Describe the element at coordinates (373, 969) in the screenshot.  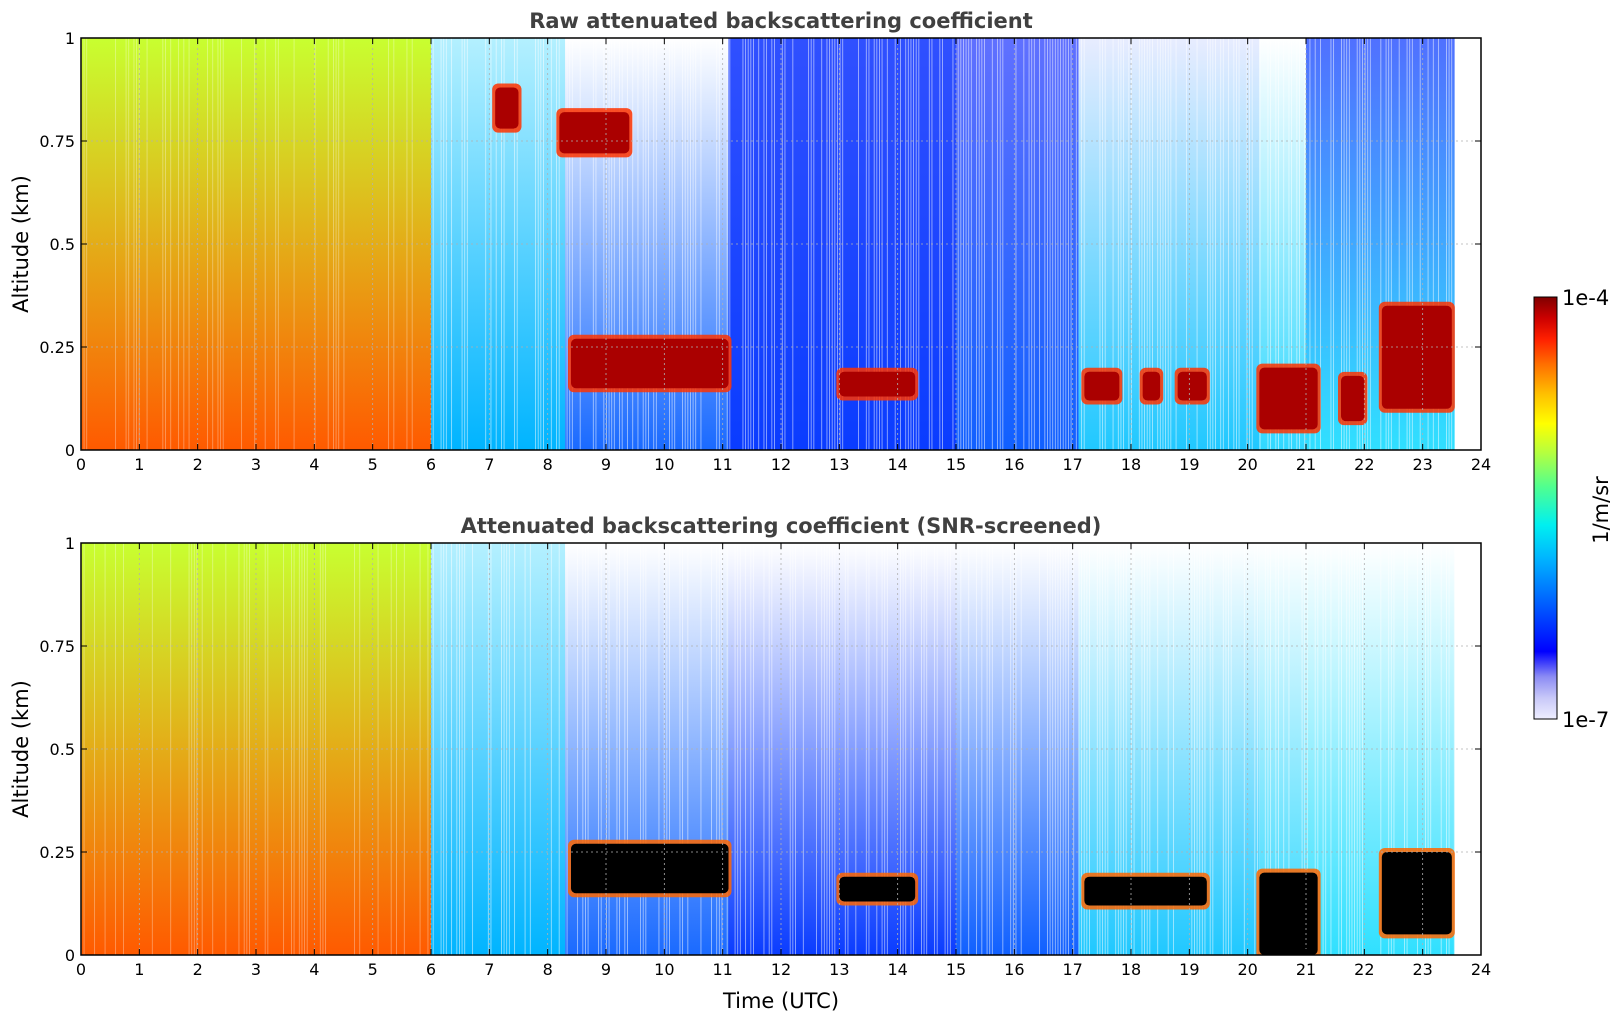
I see `x-tick-label: 5` at that location.